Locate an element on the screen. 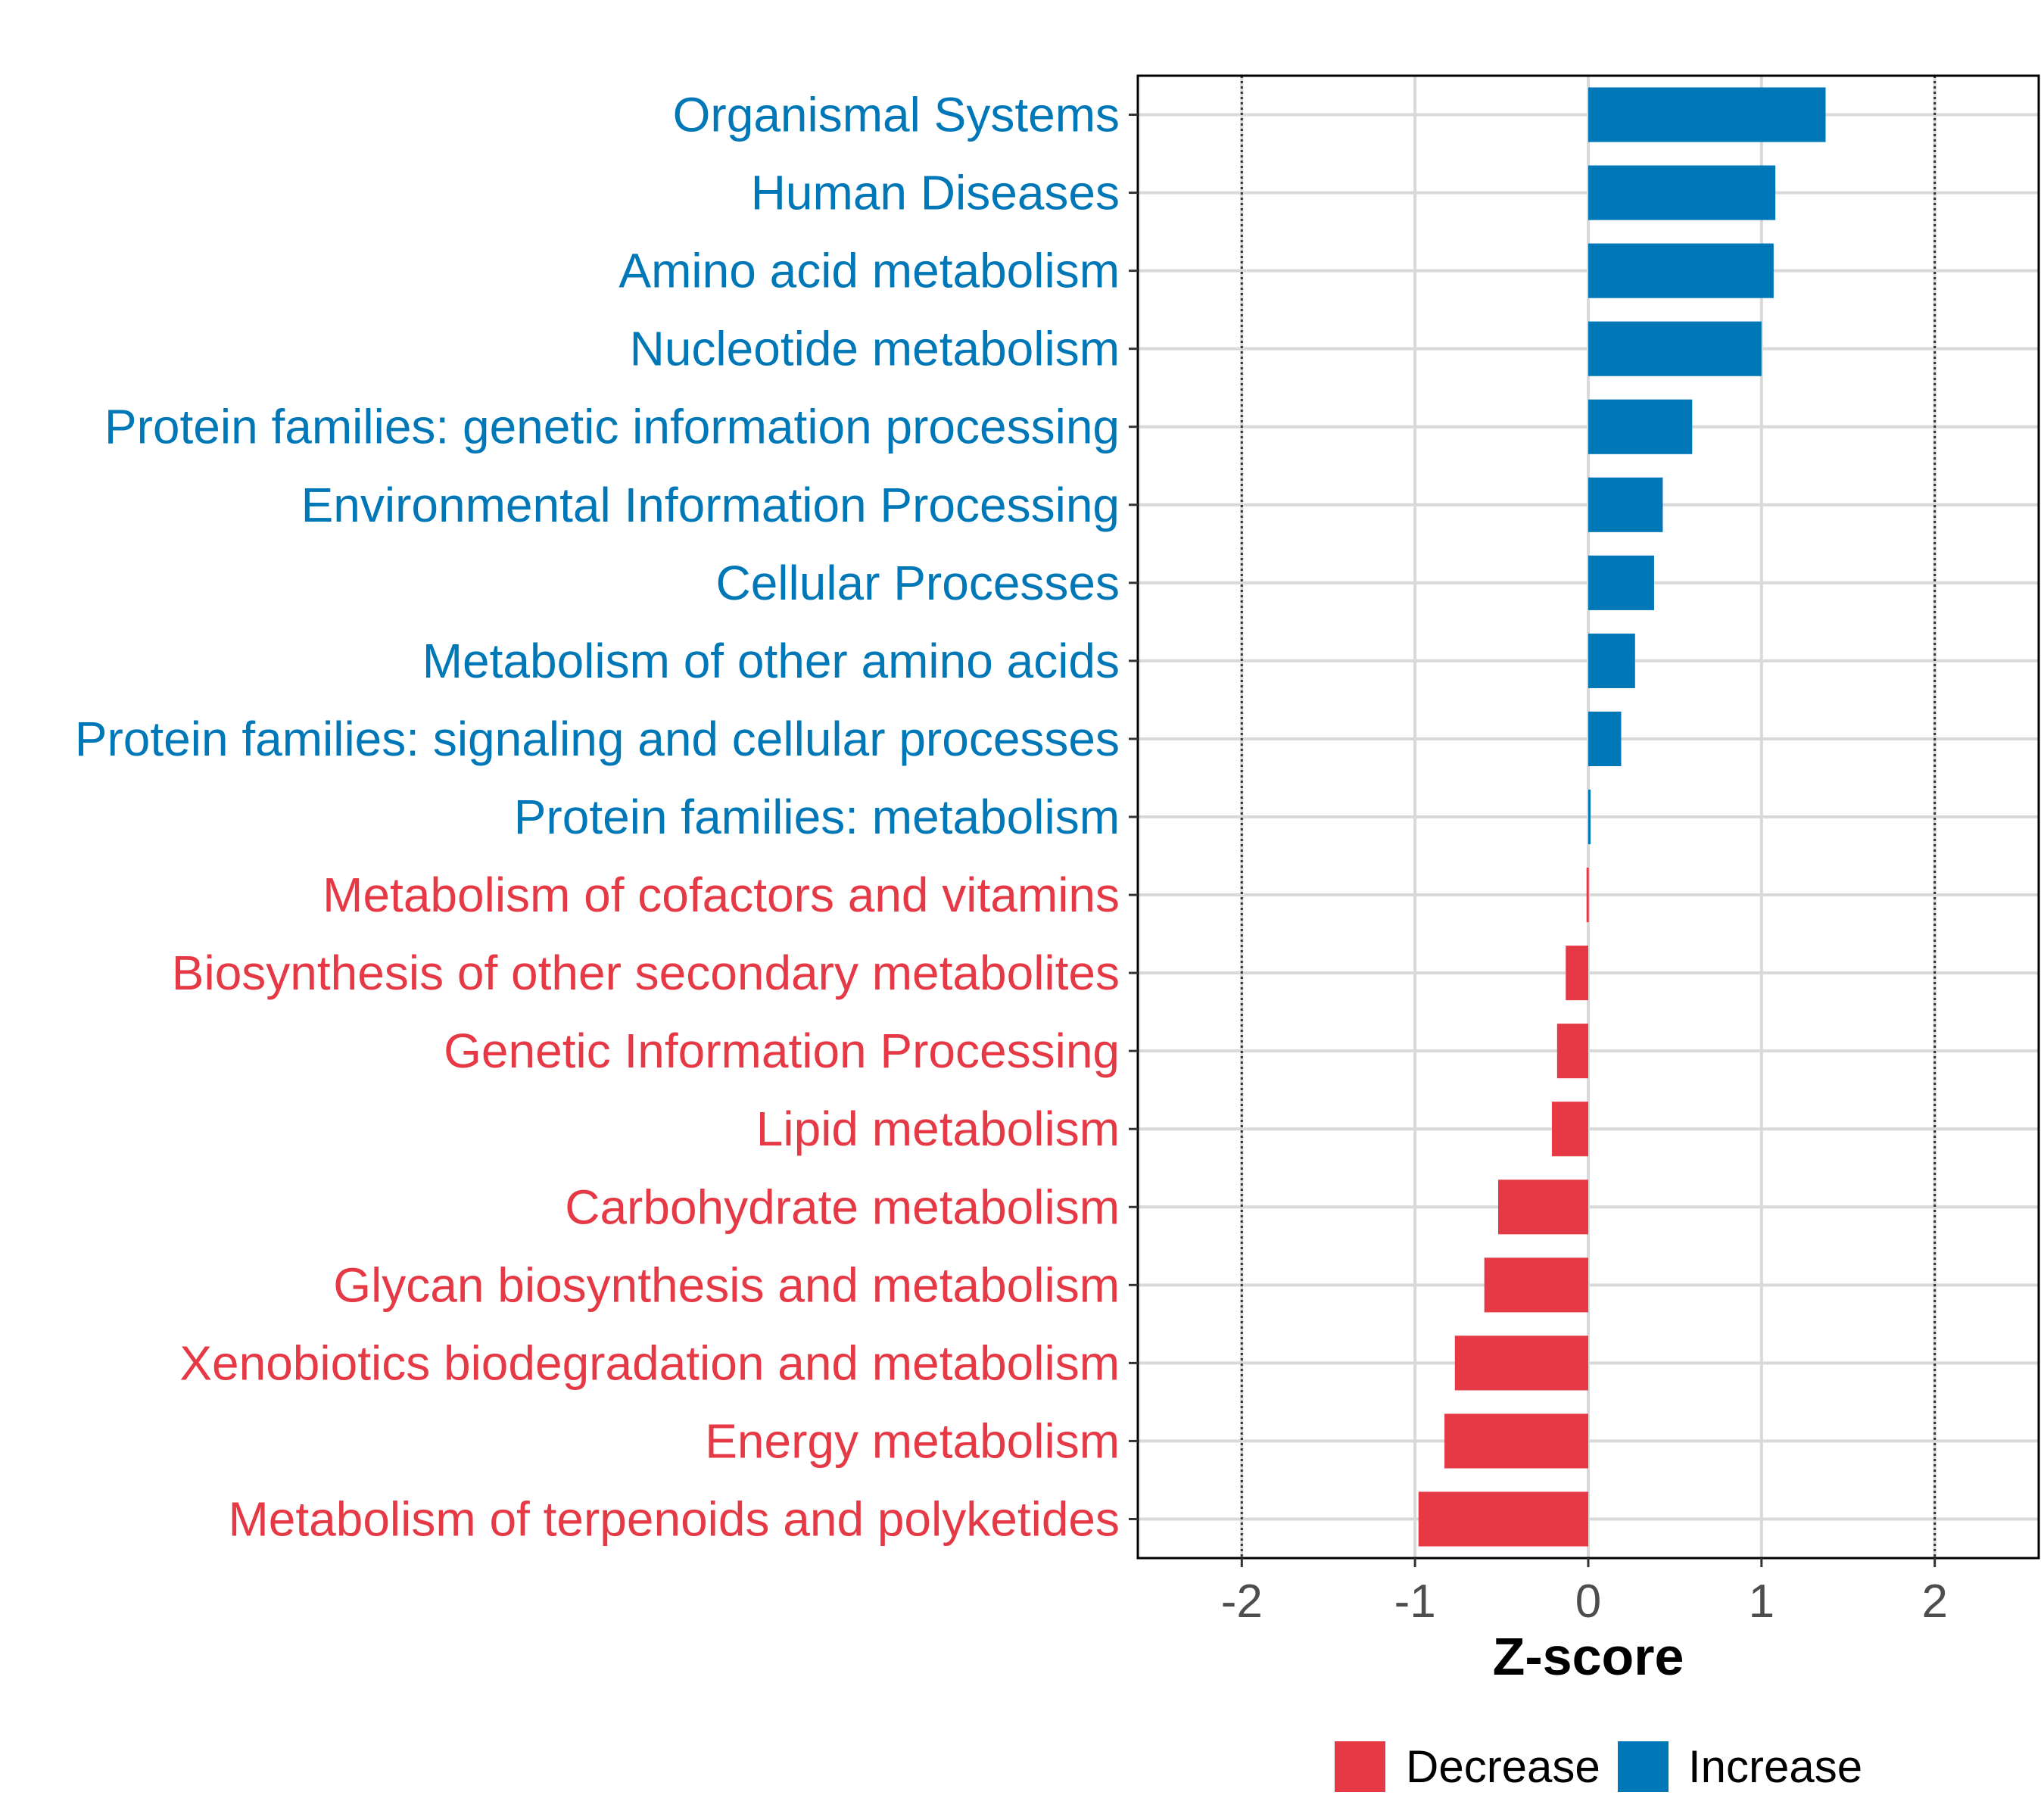 The image size is (2044, 1817). legend: Decrease Increase is located at coordinates (1599, 1766).